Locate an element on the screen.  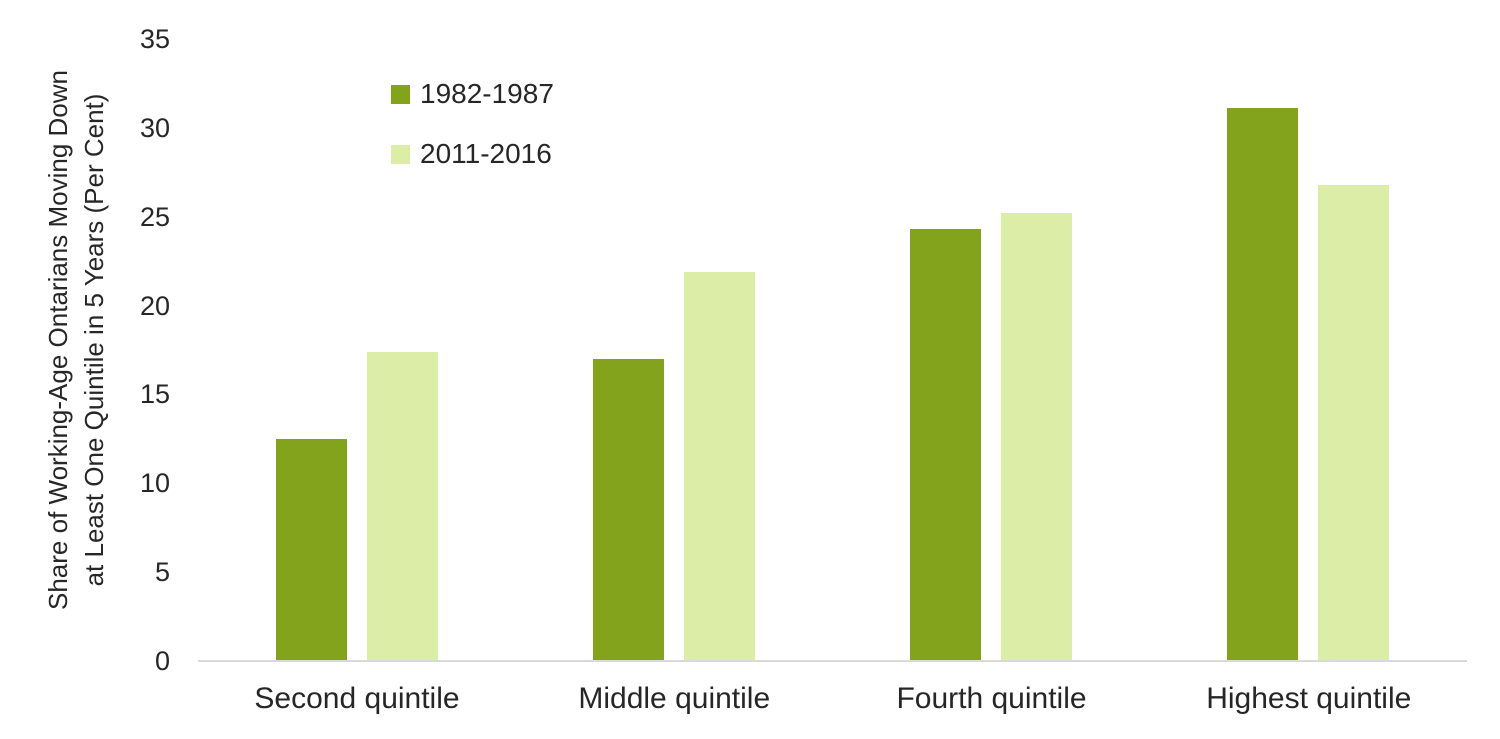
y-tick-label: 5 is located at coordinates (162, 572).